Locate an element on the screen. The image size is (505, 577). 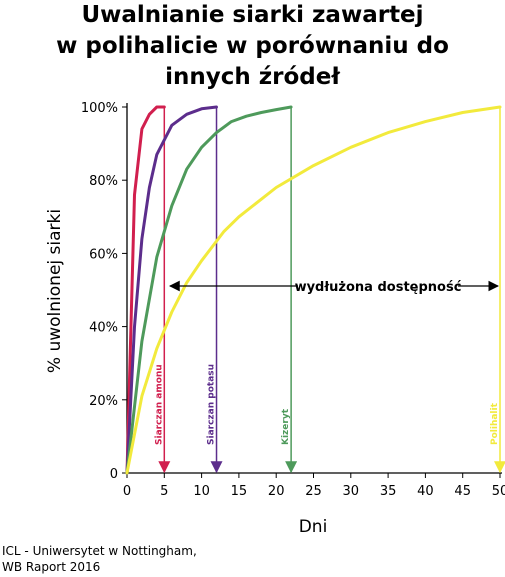
annotation-label: wydłużona dostępność is located at coordinates (378, 287).